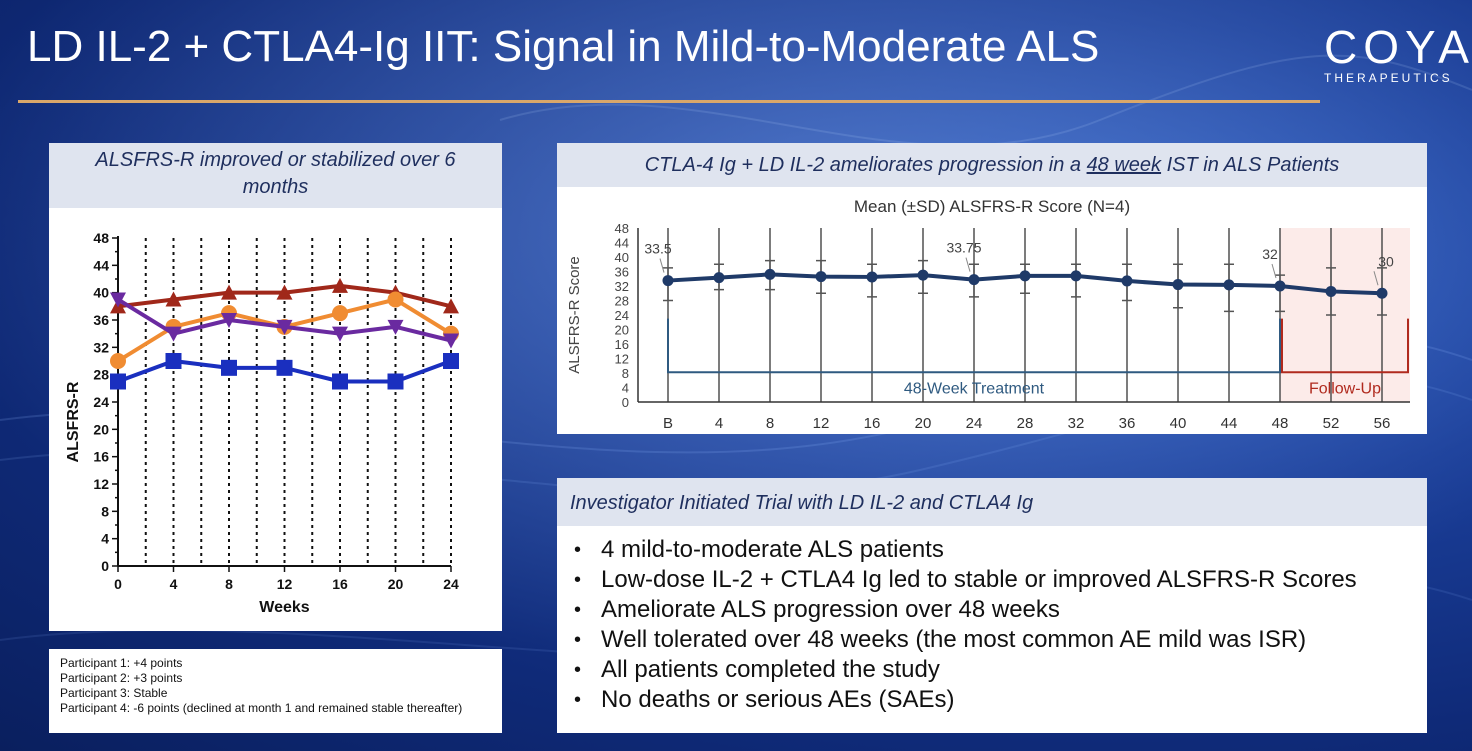 Image resolution: width=1472 pixels, height=751 pixels. Describe the element at coordinates (1331, 423) in the screenshot. I see `x-tick-label: 52` at that location.